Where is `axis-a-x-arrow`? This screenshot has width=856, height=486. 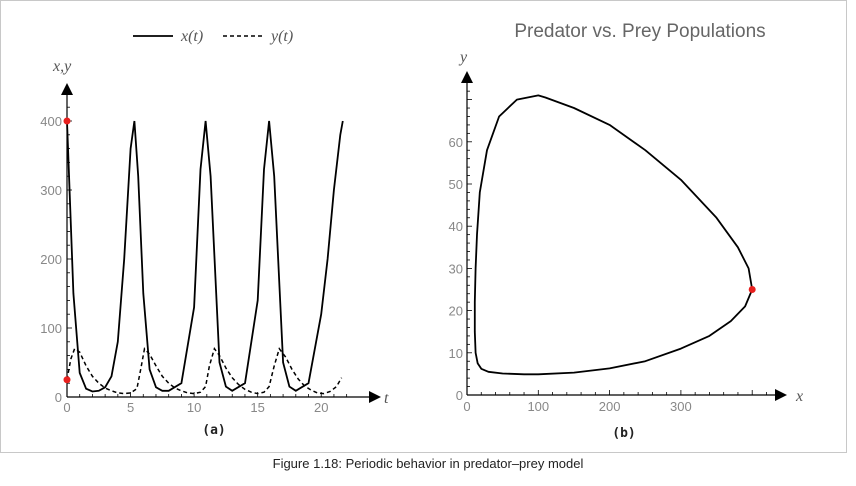 axis-a-x-arrow is located at coordinates (375, 397).